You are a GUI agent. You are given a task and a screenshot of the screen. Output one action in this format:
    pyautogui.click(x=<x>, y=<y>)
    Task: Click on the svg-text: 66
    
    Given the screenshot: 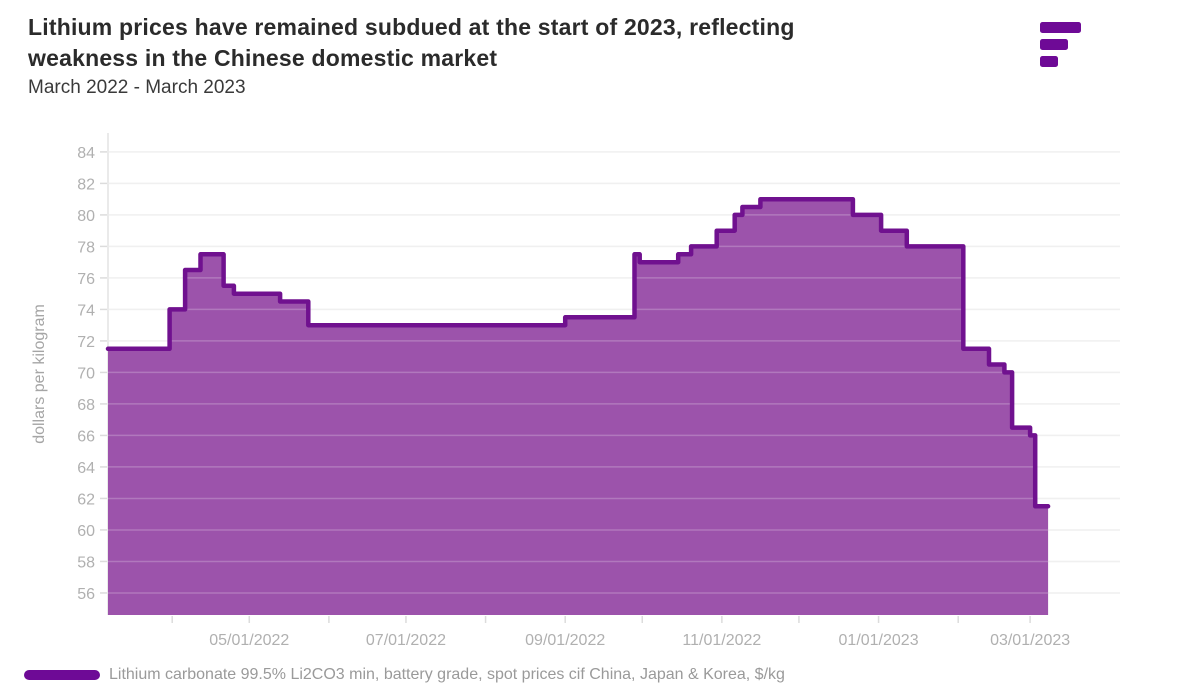 What is the action you would take?
    pyautogui.click(x=86, y=436)
    